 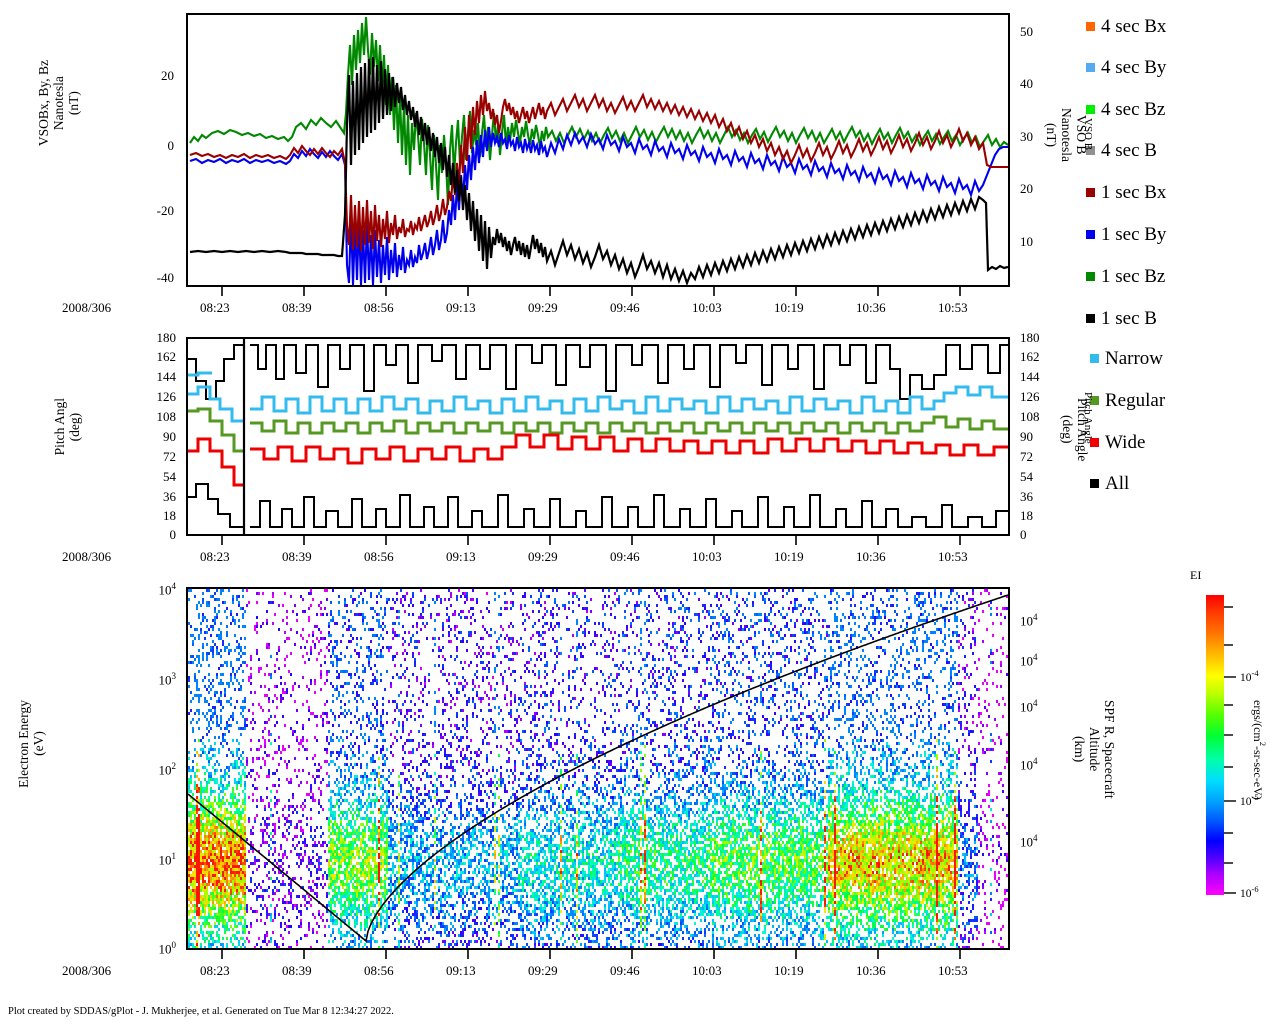 What do you see at coordinates (1134, 358) in the screenshot?
I see `legend-label: Narrow` at bounding box center [1134, 358].